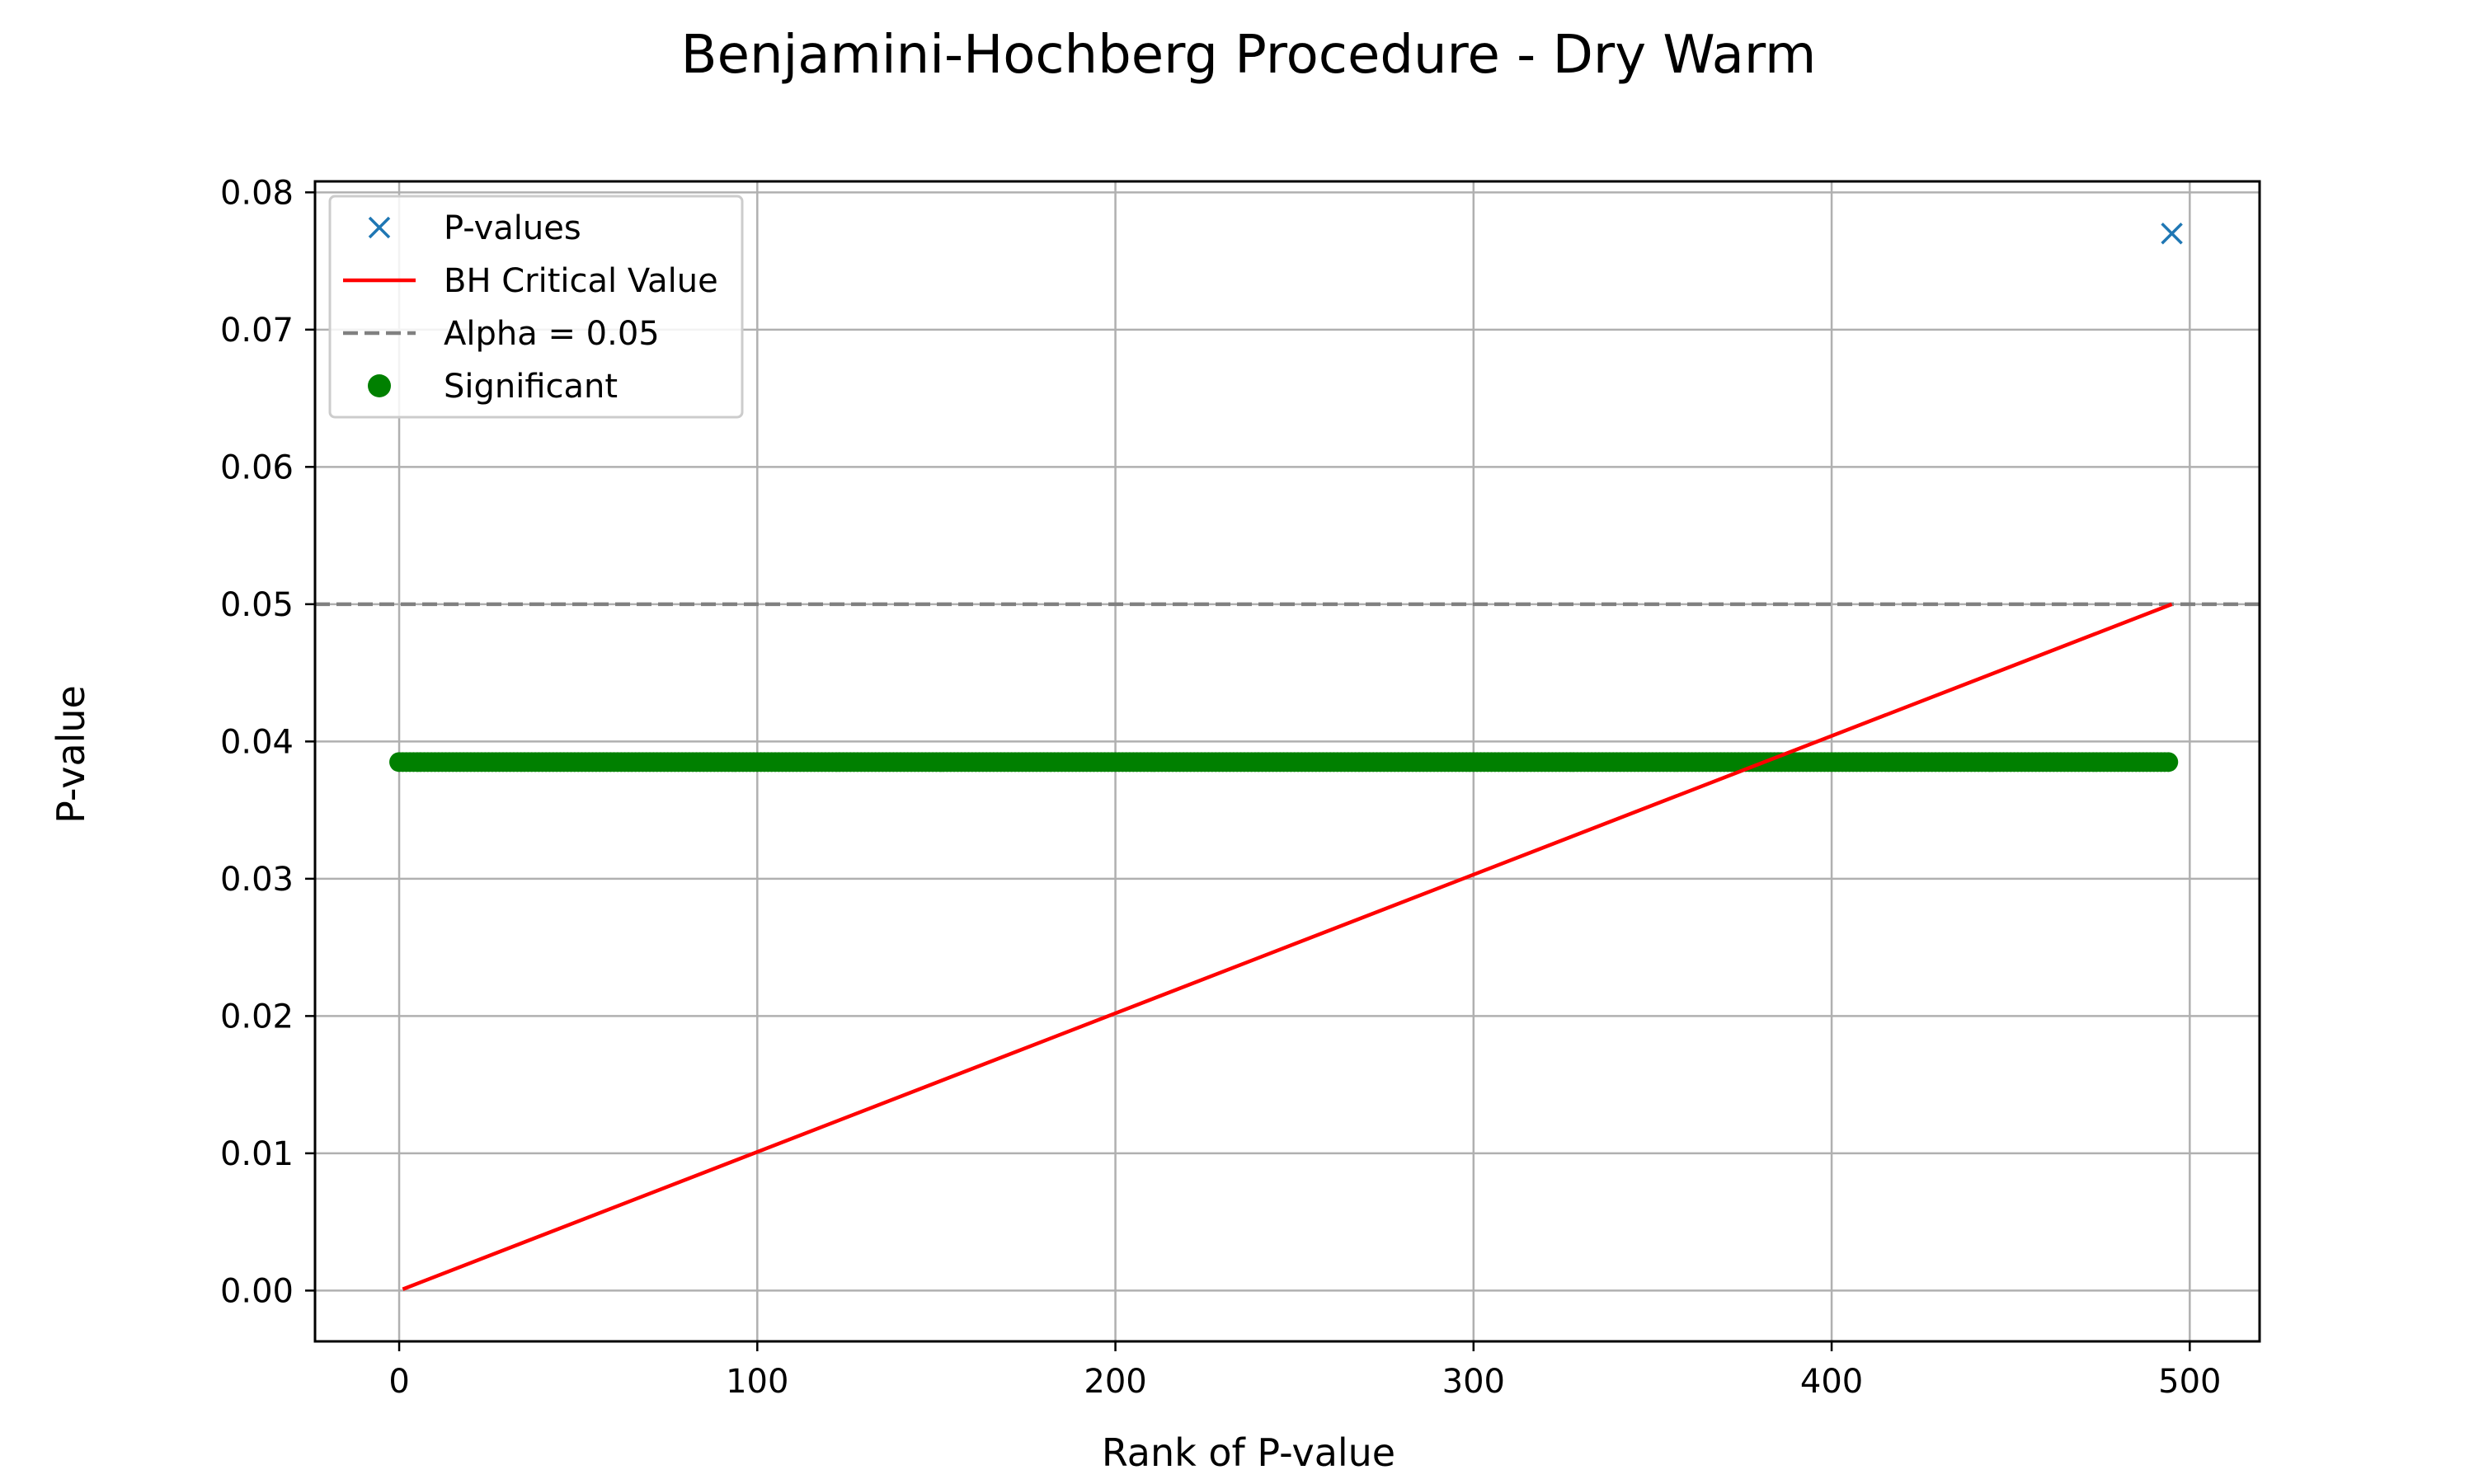  Describe the element at coordinates (512, 228) in the screenshot. I see `legend-label: P-values` at that location.